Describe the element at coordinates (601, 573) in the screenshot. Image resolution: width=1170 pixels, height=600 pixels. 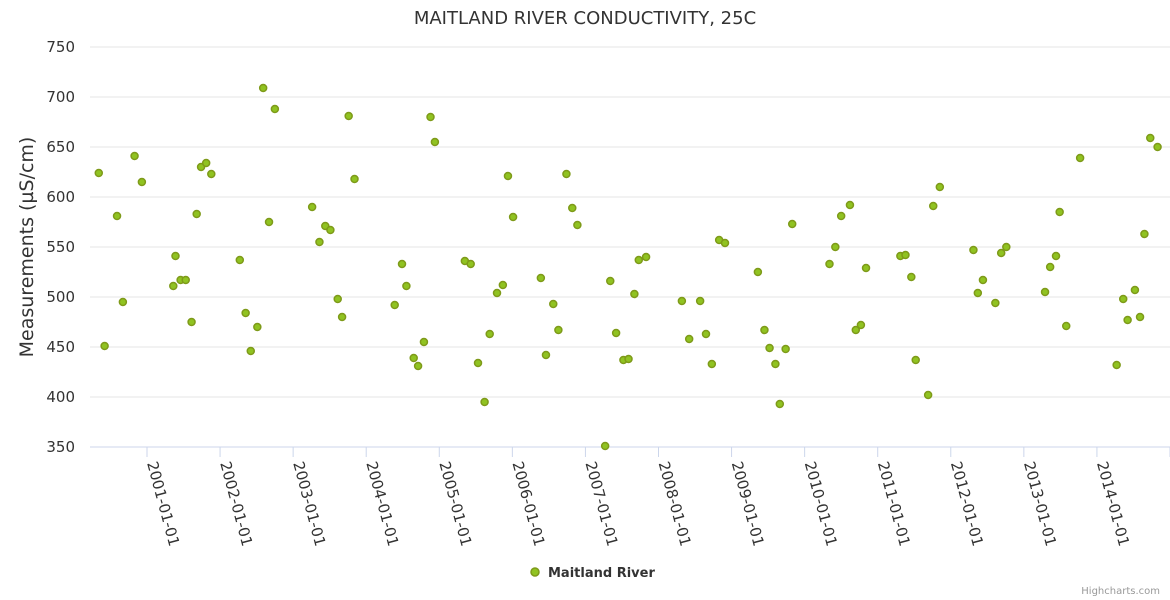
I see `legend-label: Maitland River` at that location.